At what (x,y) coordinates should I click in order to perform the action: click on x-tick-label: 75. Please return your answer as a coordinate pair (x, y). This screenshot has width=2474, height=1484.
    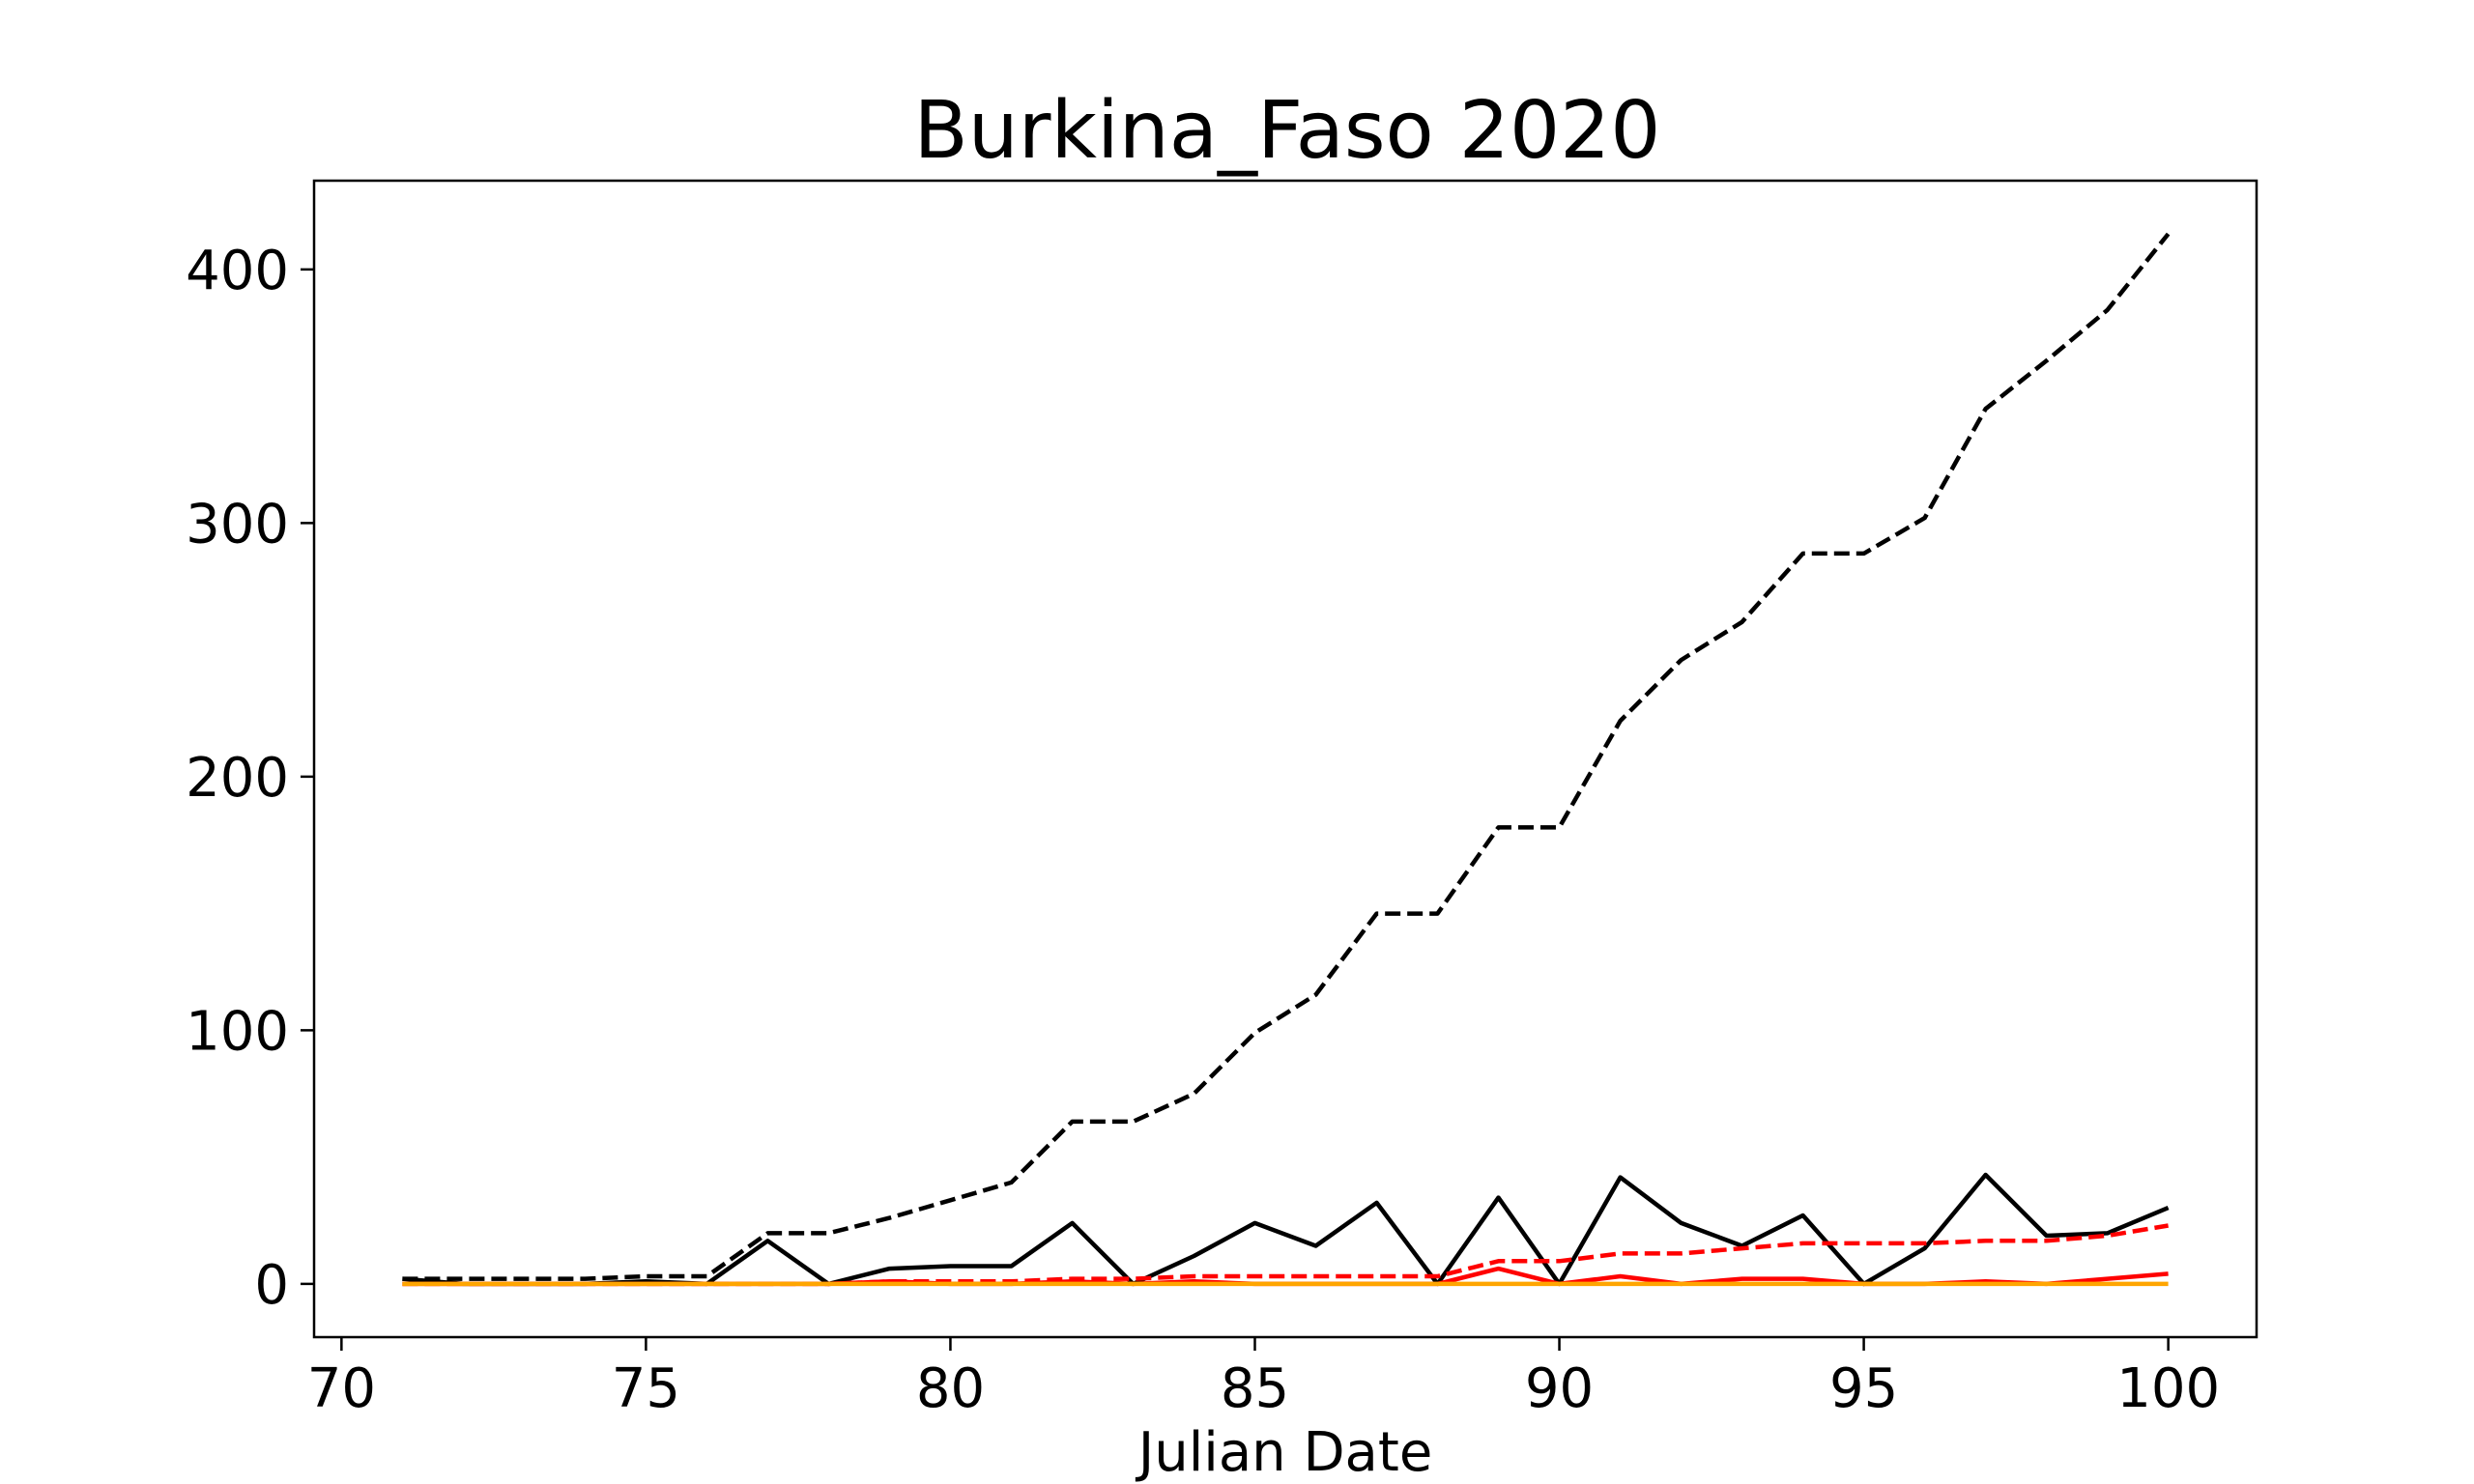
    Looking at the image, I should click on (646, 1388).